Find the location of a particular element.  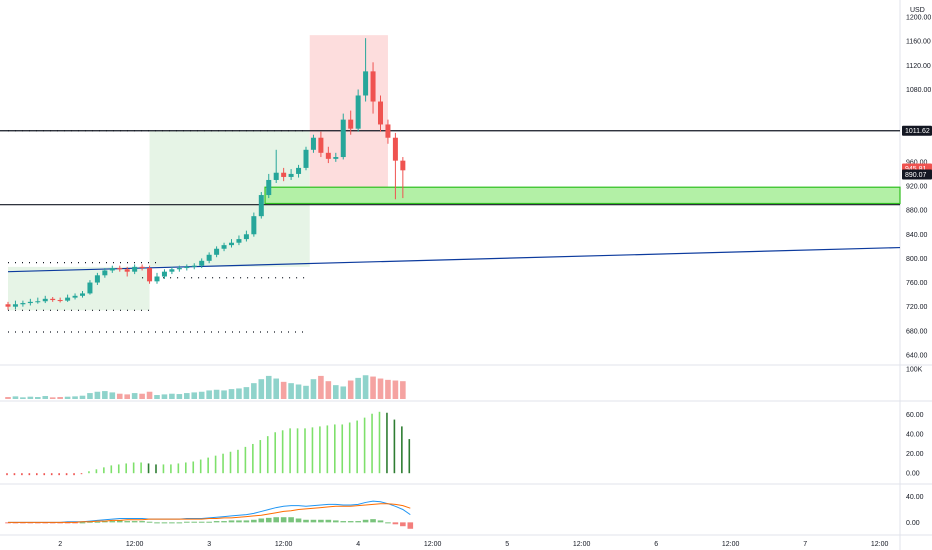

macd-pane is located at coordinates (209, 514).